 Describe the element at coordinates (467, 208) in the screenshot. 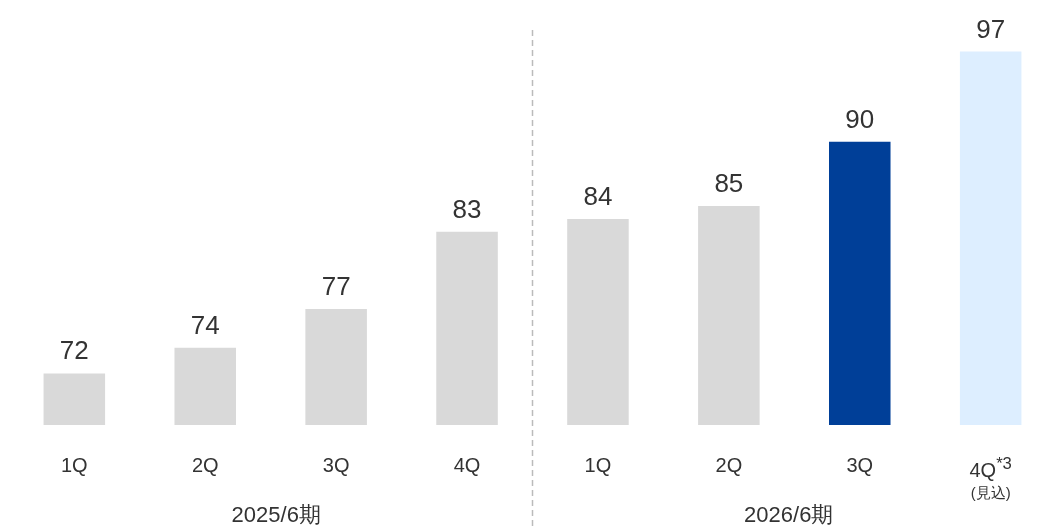

I see `data-label: 83` at that location.